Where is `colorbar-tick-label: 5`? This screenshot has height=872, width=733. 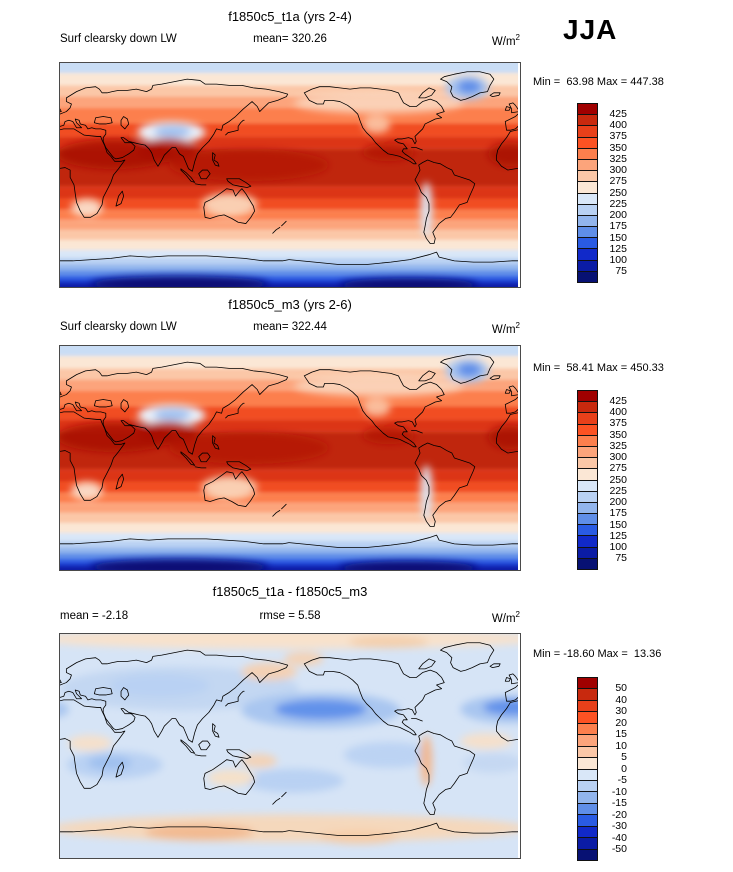
colorbar-tick-label: 5 is located at coordinates (624, 757).